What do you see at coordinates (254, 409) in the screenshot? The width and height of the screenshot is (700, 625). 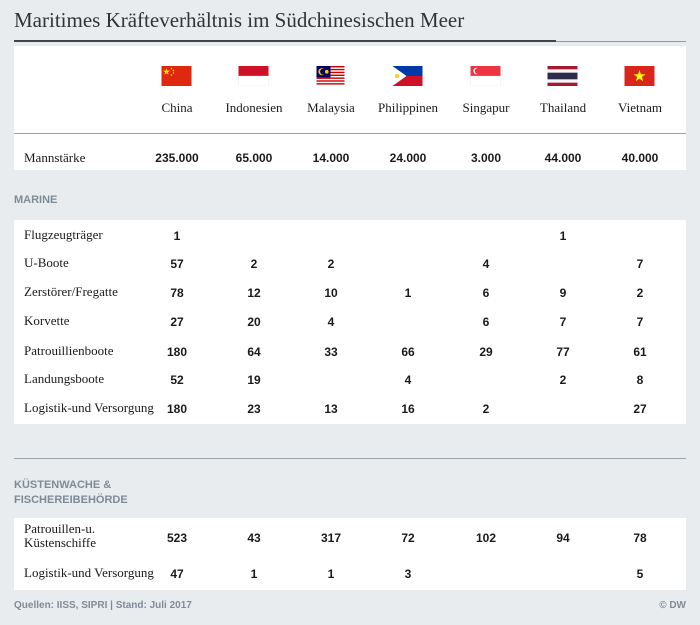 I see `table-cell: 23` at bounding box center [254, 409].